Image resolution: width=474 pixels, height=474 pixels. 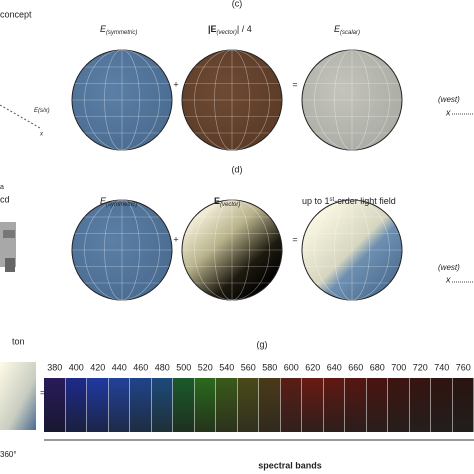 What do you see at coordinates (8, 247) in the screenshot?
I see `device-photo` at bounding box center [8, 247].